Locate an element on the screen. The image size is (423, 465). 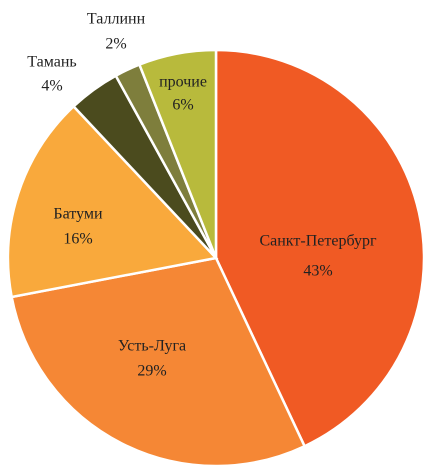
slice-value-label: 29% is located at coordinates (151, 371).